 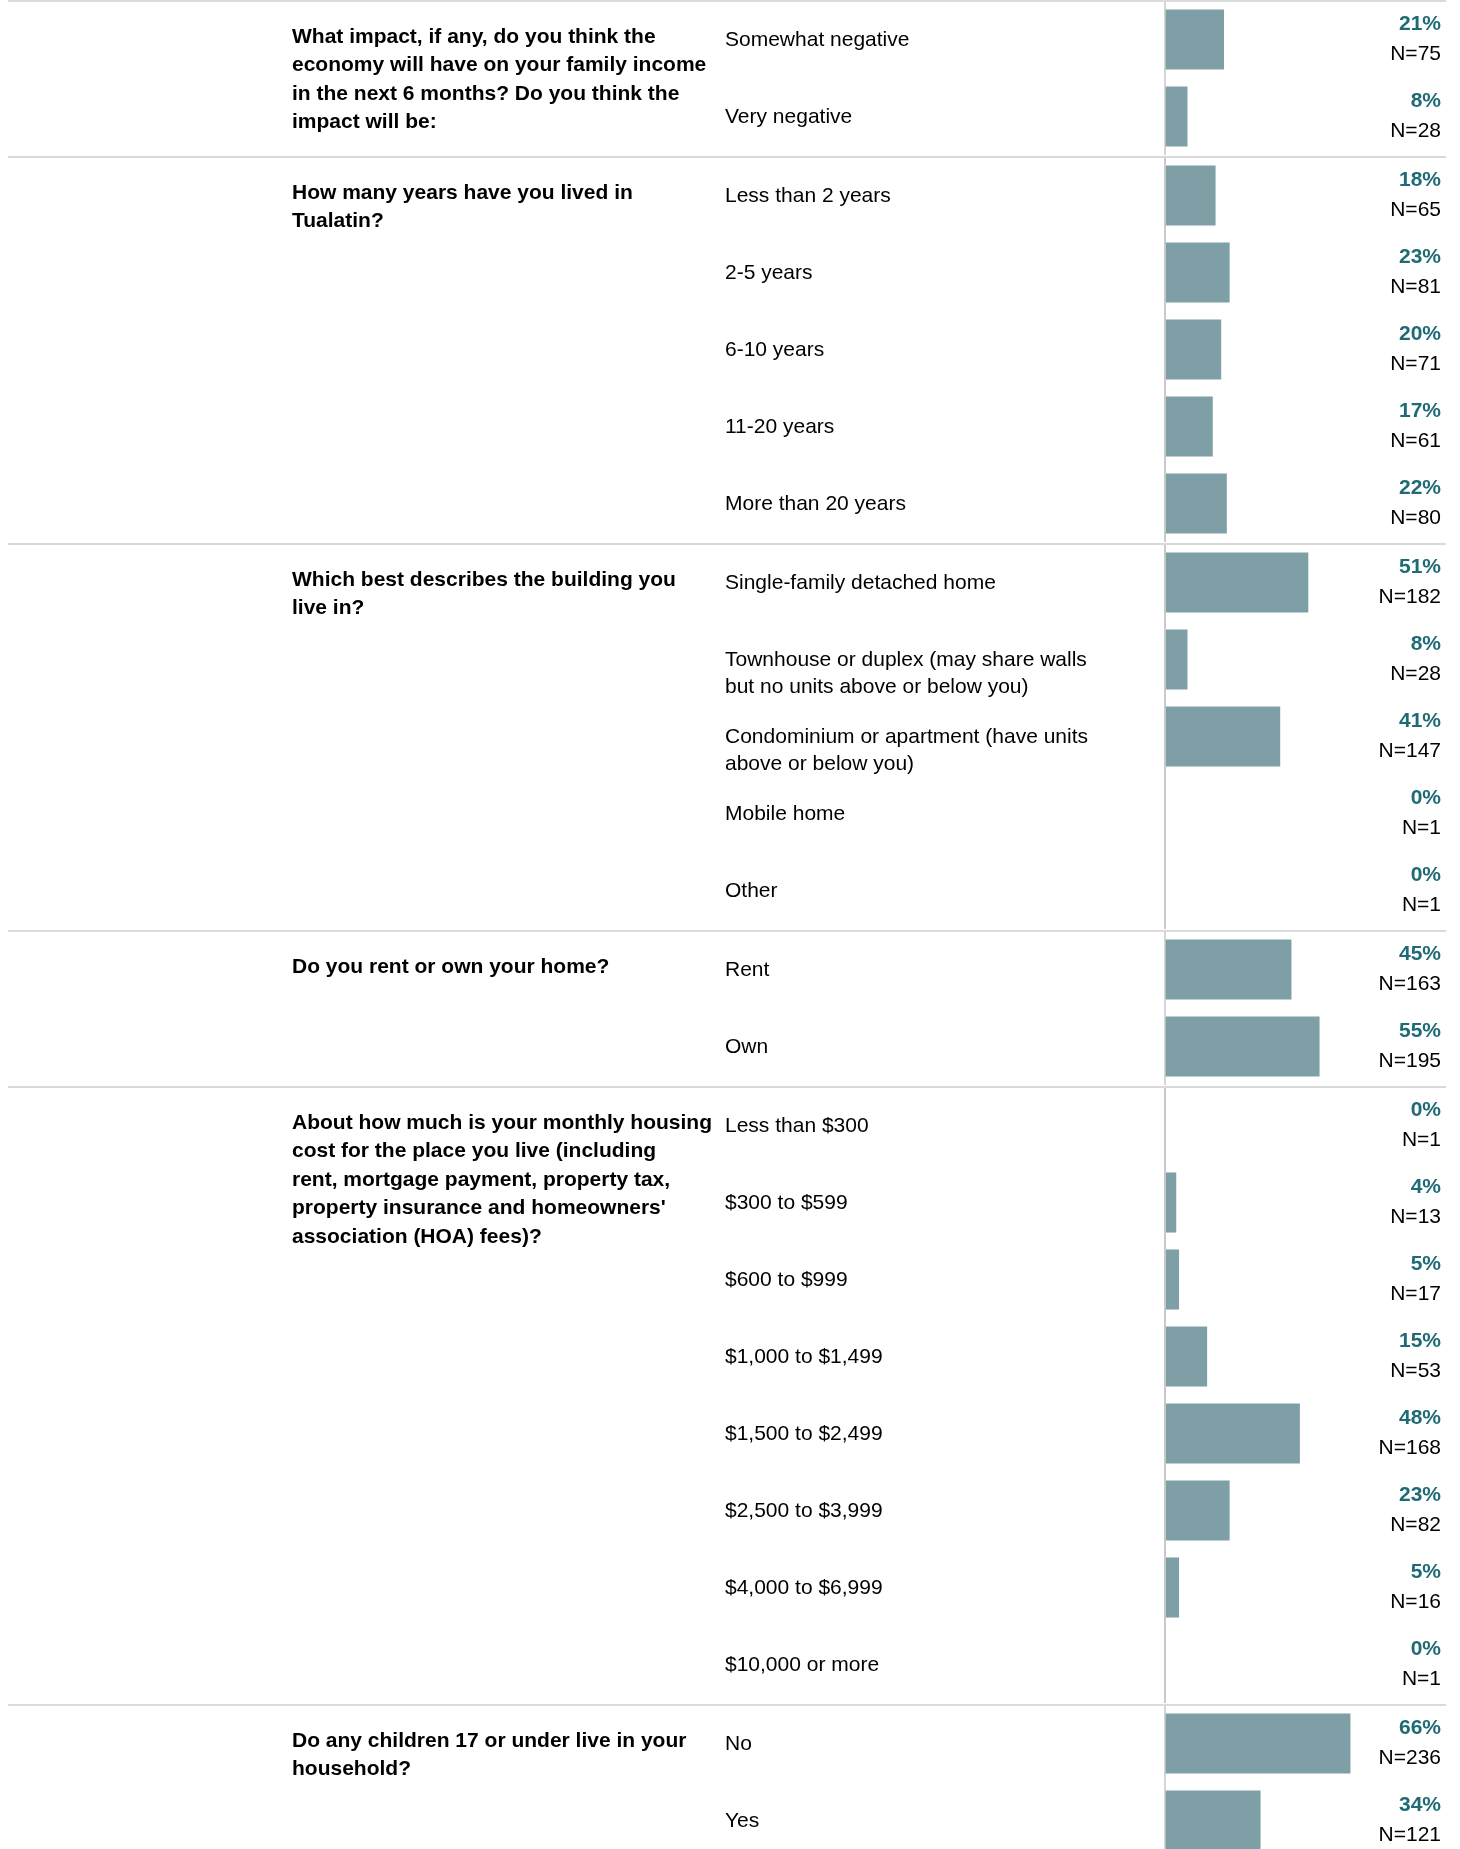 What do you see at coordinates (1420, 487) in the screenshot?
I see `data-label: 22%` at bounding box center [1420, 487].